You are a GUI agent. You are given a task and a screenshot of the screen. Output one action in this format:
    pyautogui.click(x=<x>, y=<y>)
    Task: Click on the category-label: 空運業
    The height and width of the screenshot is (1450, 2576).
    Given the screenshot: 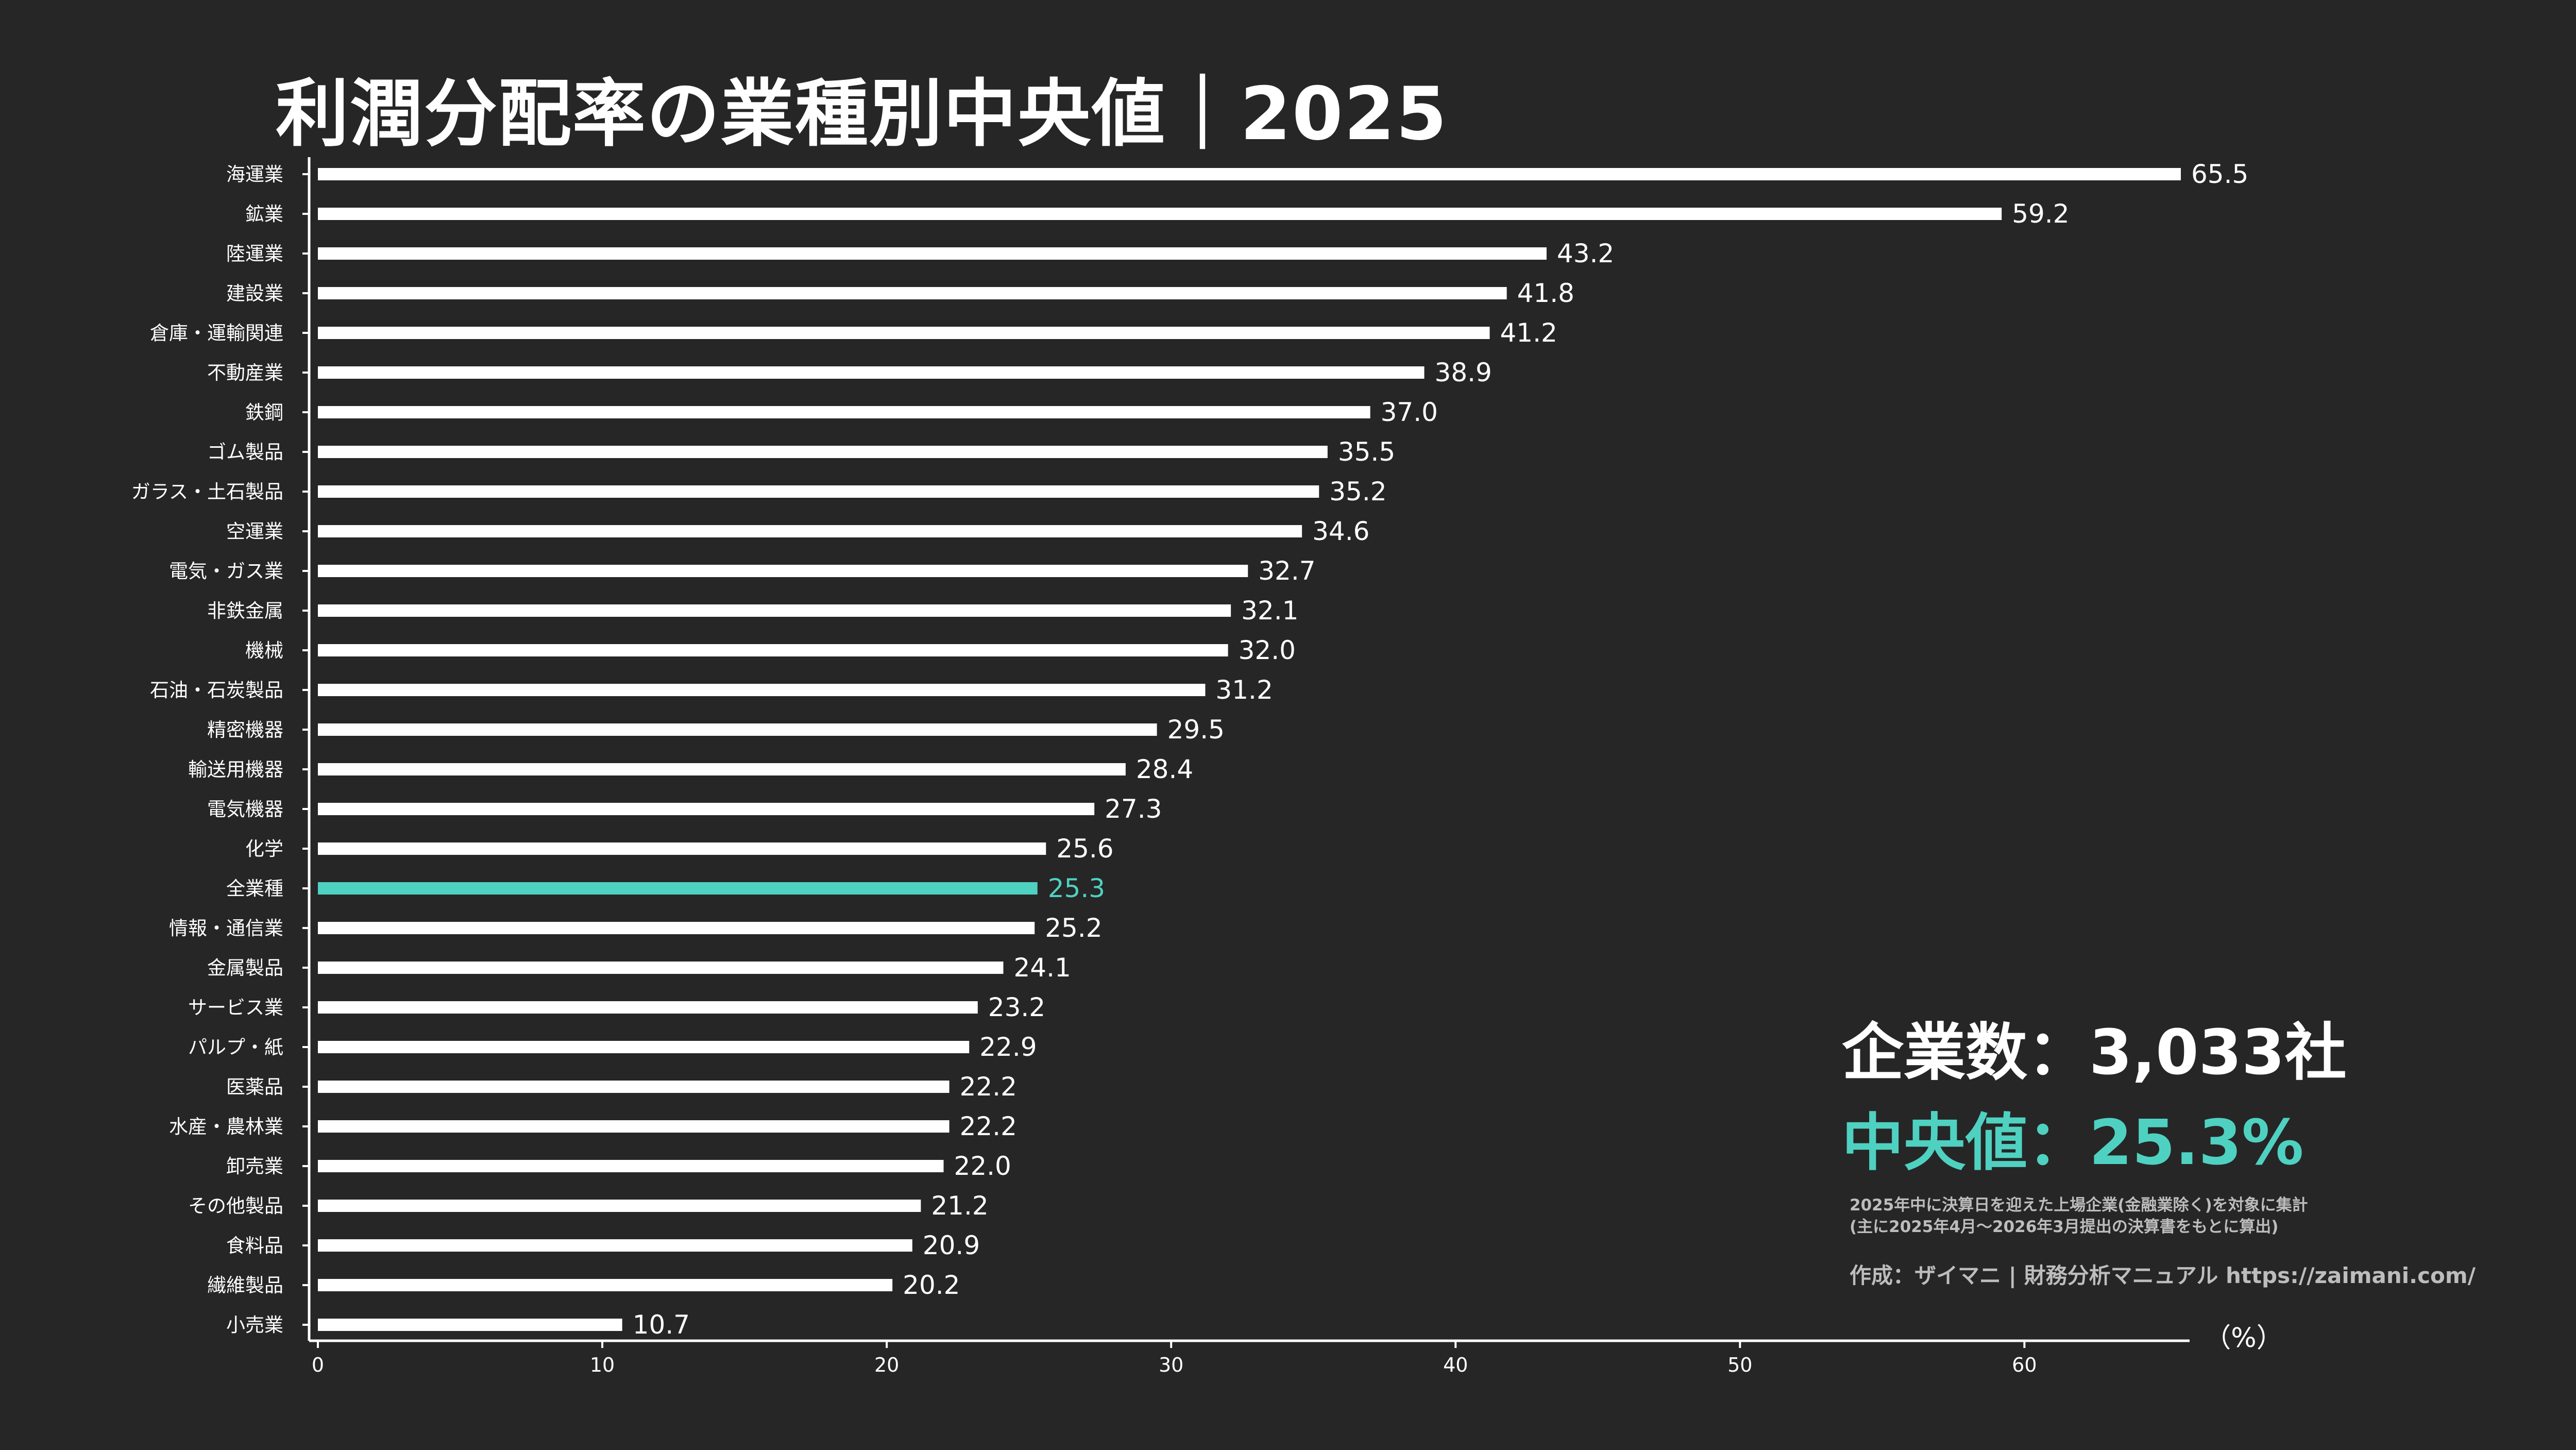 What is the action you would take?
    pyautogui.click(x=254, y=531)
    